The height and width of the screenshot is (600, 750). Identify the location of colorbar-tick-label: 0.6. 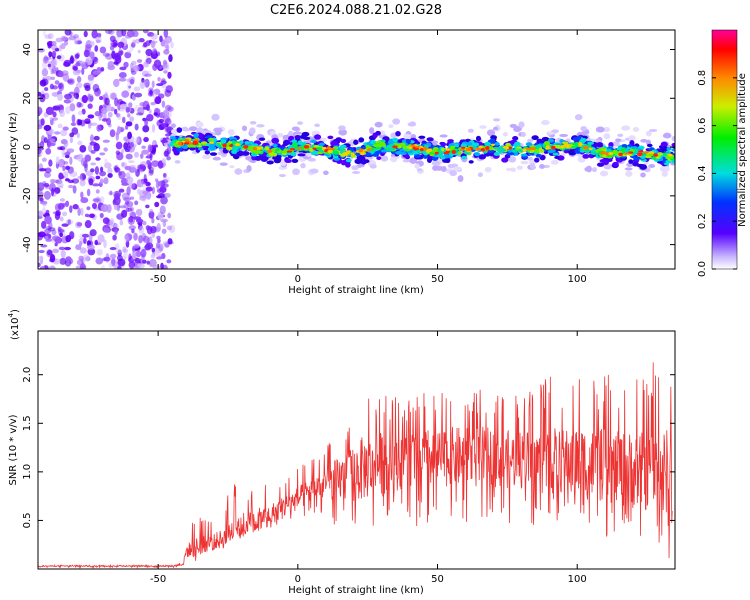
(702, 126).